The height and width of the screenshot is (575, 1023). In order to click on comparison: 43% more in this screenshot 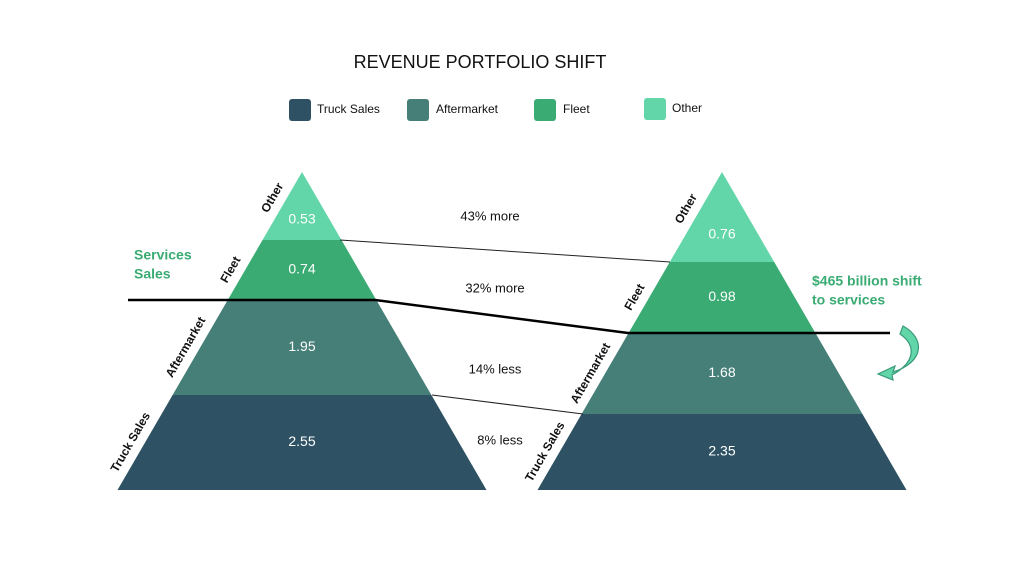, I will do `click(489, 215)`.